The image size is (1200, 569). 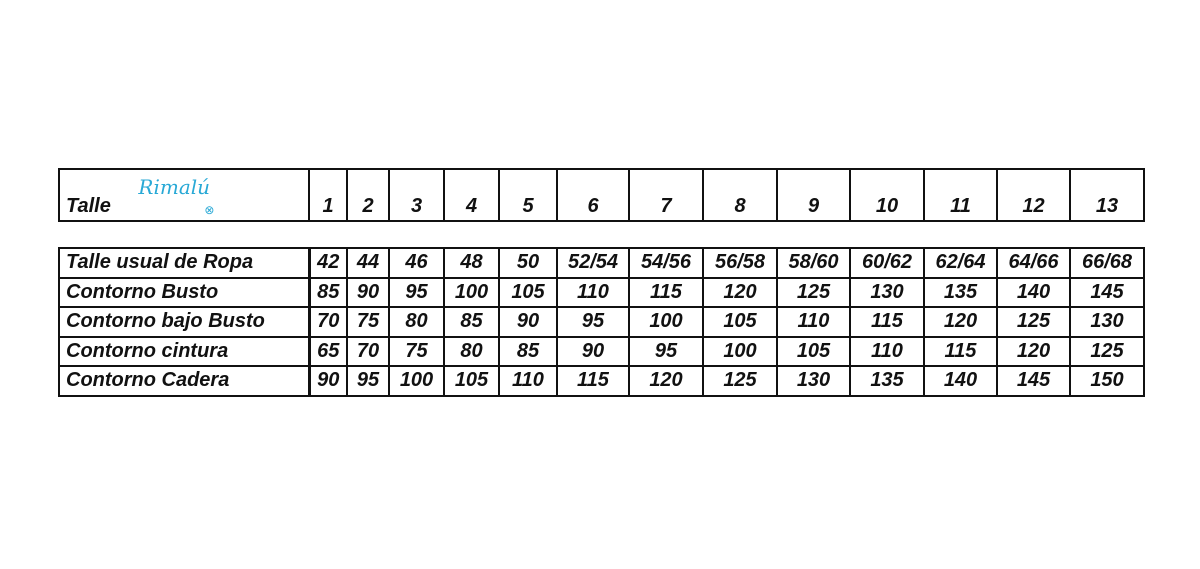 What do you see at coordinates (528, 195) in the screenshot?
I see `size-header-cell: 5` at bounding box center [528, 195].